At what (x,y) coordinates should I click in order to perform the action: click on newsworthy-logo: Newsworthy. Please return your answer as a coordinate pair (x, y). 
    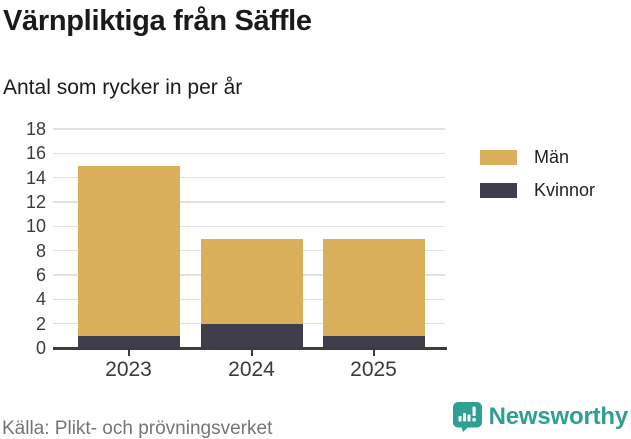
    Looking at the image, I should click on (540, 417).